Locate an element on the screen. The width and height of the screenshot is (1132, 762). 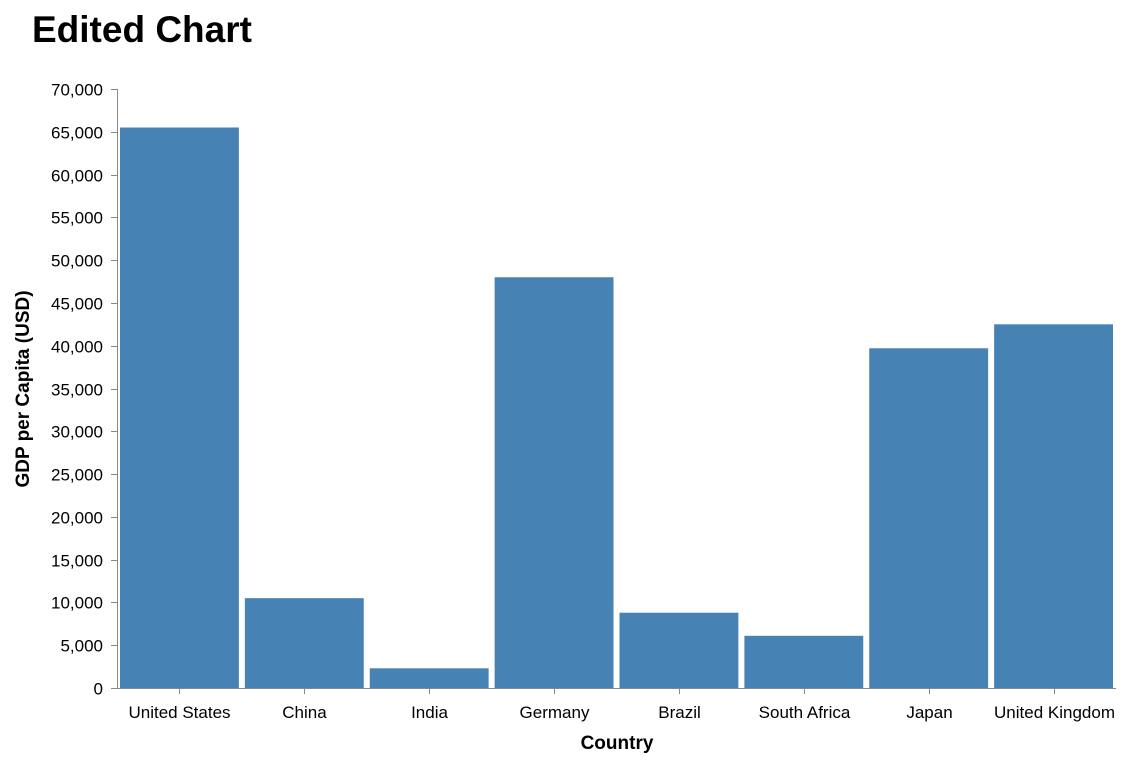
y-tick-label: 40,000 is located at coordinates (77, 347).